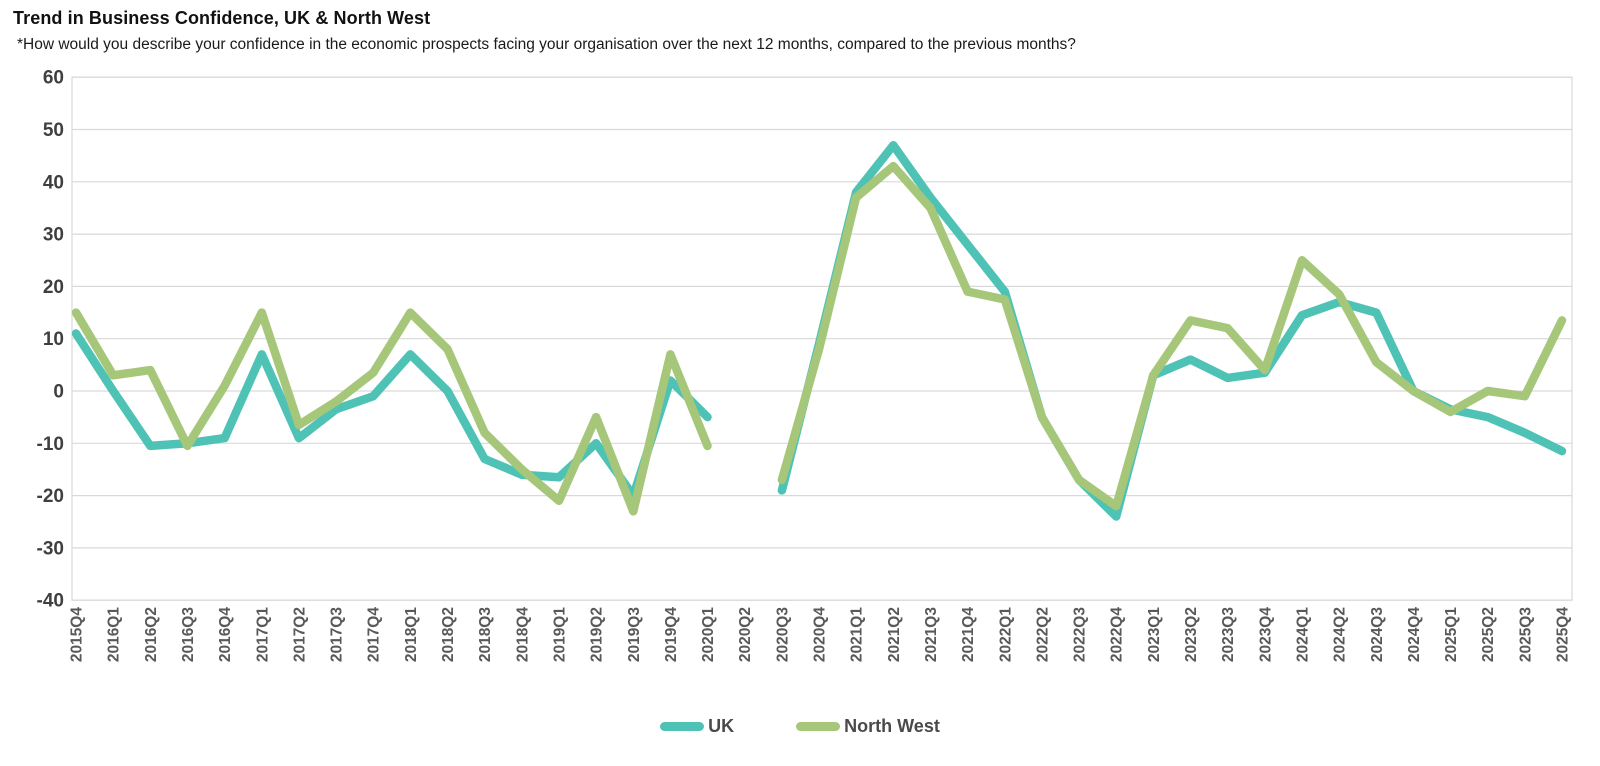 Image resolution: width=1600 pixels, height=766 pixels. Describe the element at coordinates (53, 339) in the screenshot. I see `y-axis-tick-label: 10` at that location.